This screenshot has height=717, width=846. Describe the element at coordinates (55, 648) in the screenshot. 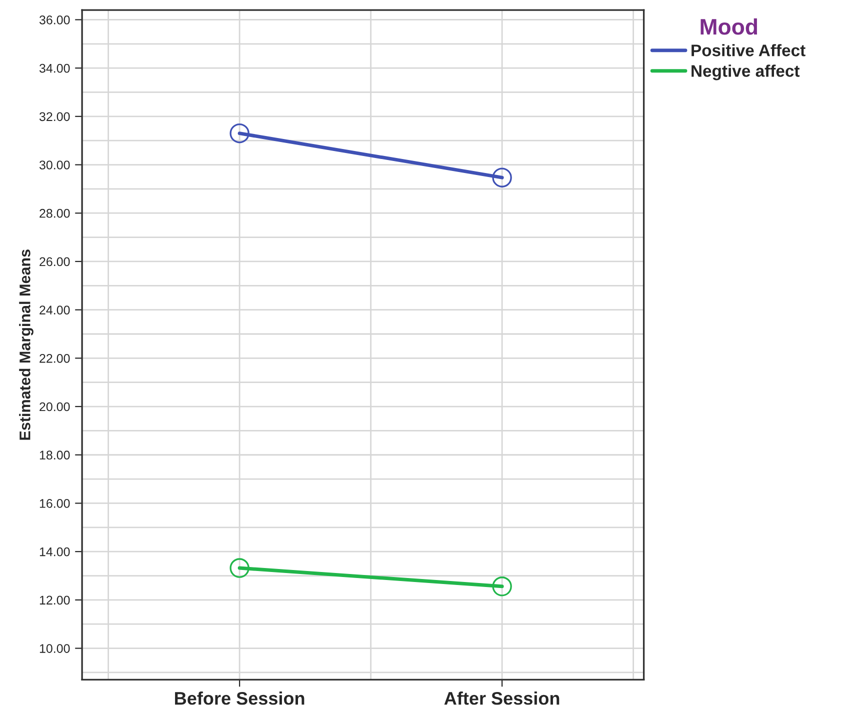

I see `y-tick-label: 10.00` at that location.